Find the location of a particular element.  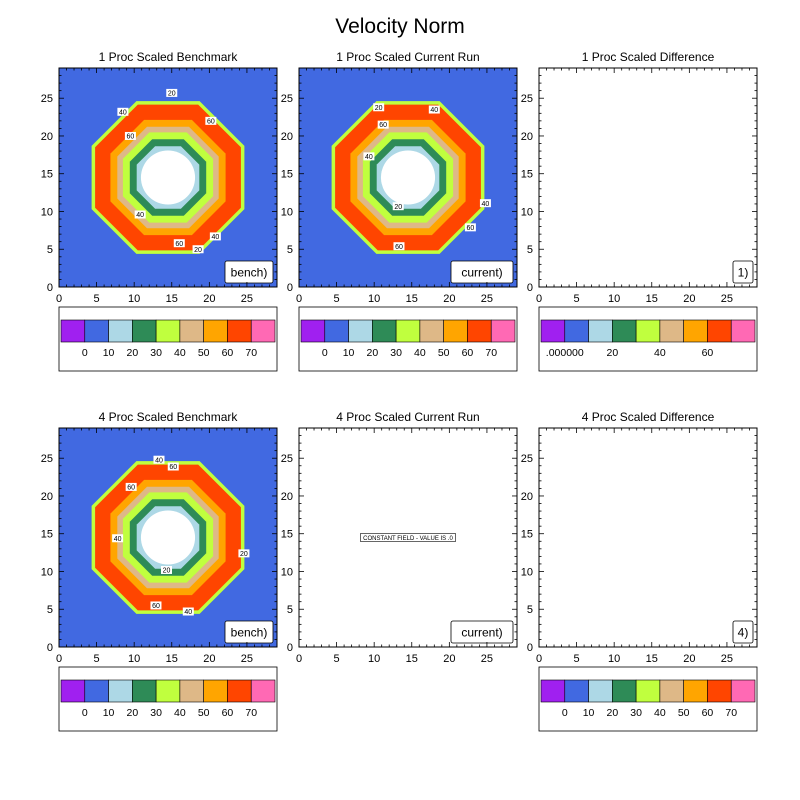

colorbar-label: 60 is located at coordinates (228, 353).